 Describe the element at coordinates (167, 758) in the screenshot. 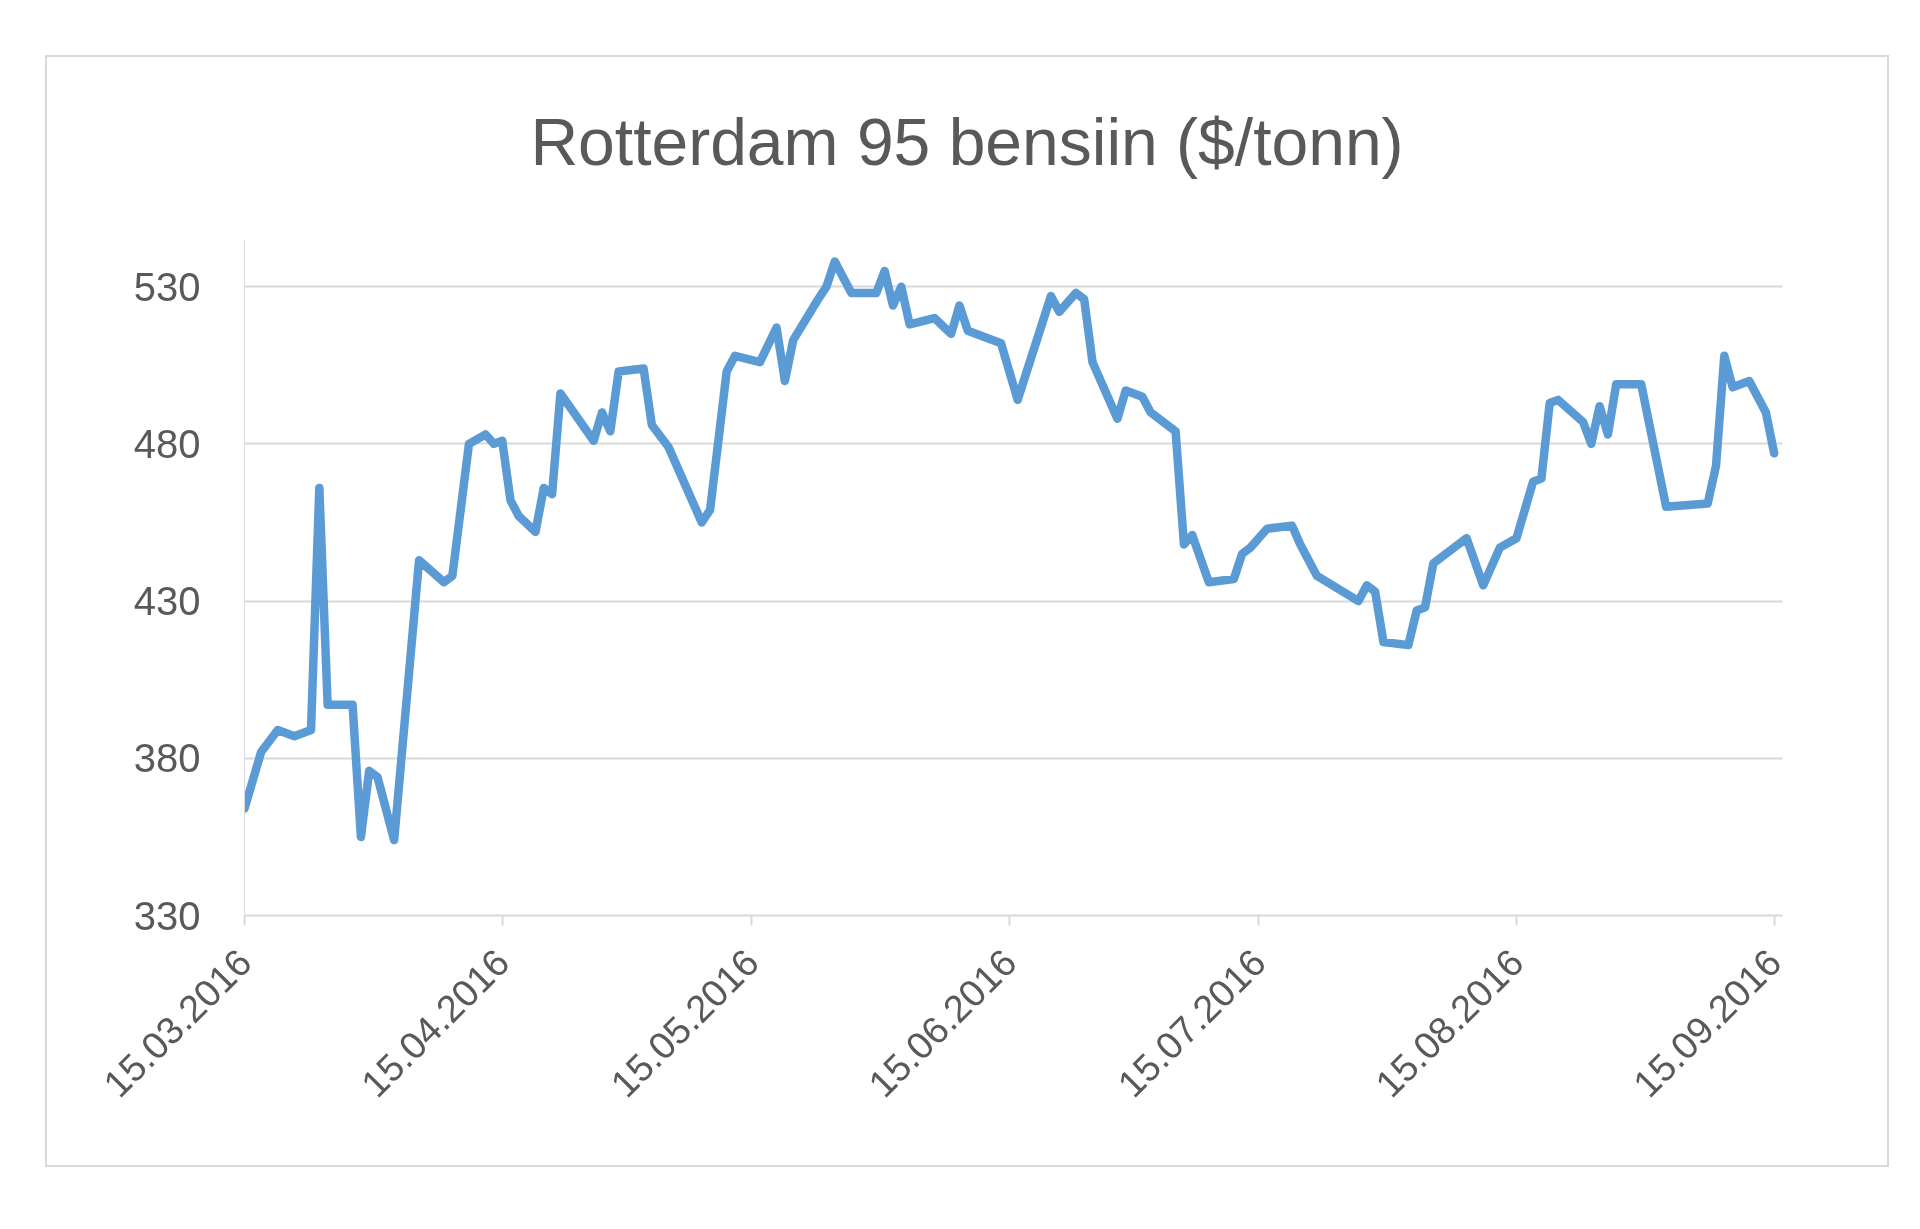

I see `y-tick-label: 380` at that location.